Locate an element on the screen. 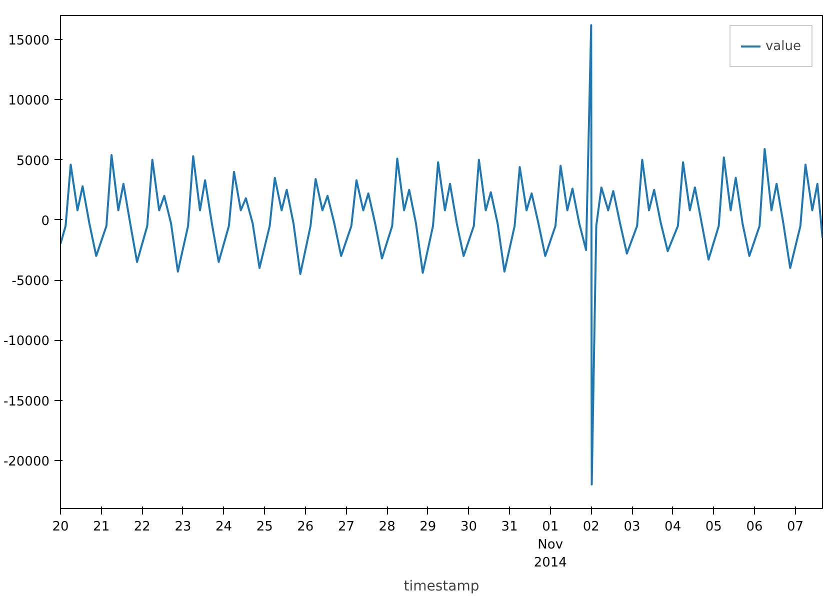 The width and height of the screenshot is (824, 597). x-tick-label: 05 is located at coordinates (713, 527).